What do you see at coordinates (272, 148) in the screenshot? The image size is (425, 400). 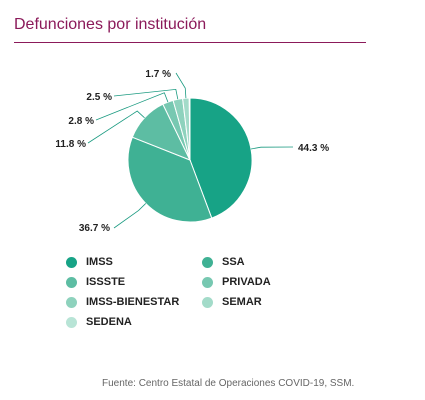 I see `leader-line-imss` at bounding box center [272, 148].